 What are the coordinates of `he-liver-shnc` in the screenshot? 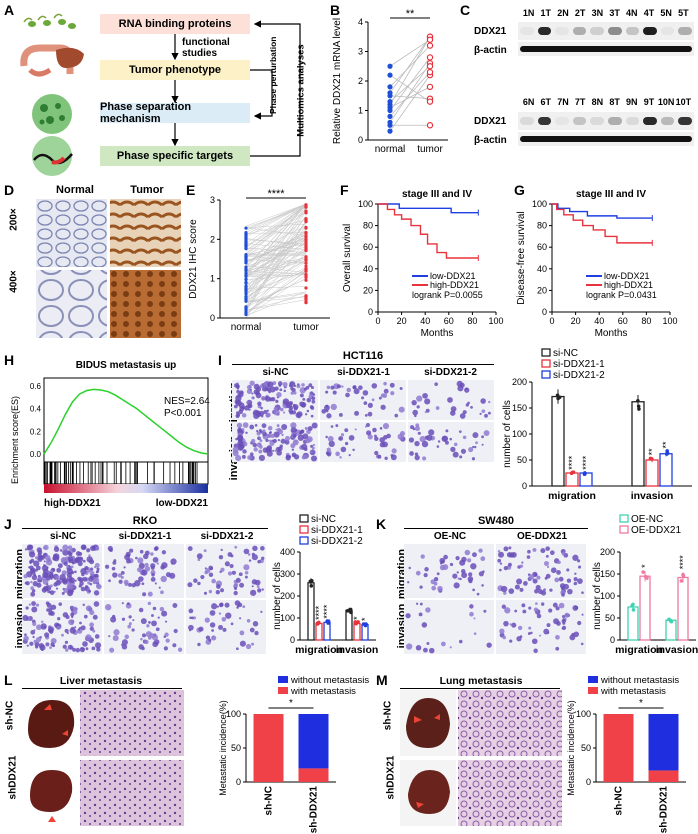 It's located at (132, 723).